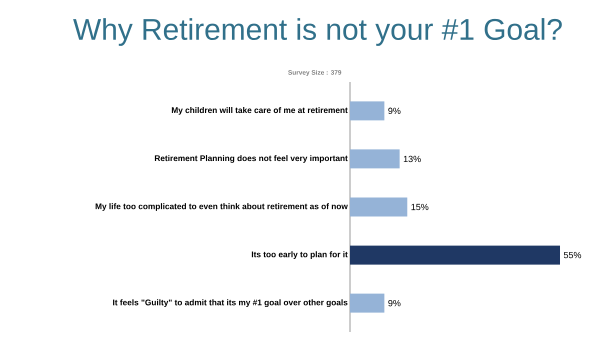 The image size is (600, 340). Describe the element at coordinates (419, 207) in the screenshot. I see `data-label: 15%` at that location.